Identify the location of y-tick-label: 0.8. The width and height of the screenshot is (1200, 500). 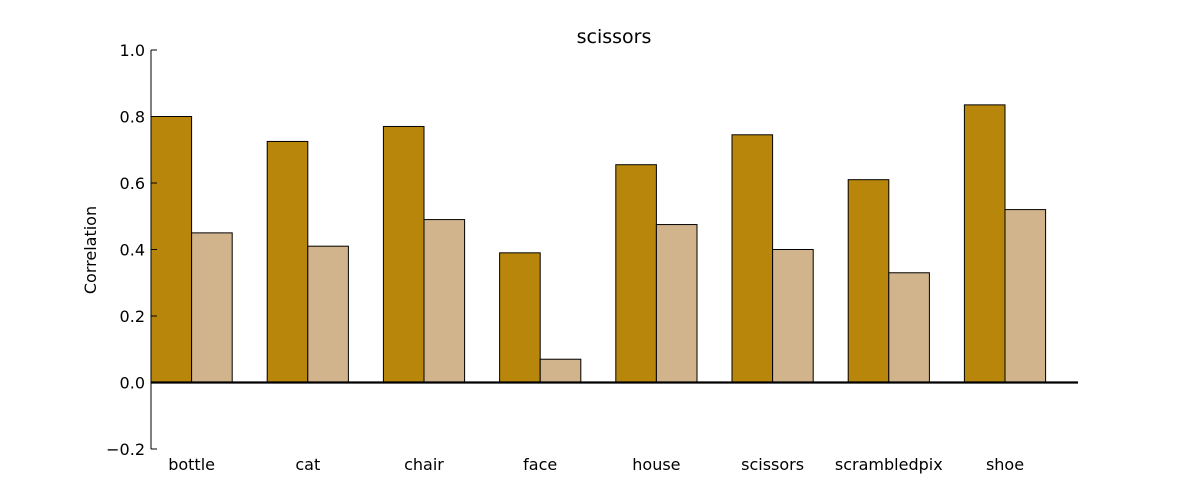
(132, 117).